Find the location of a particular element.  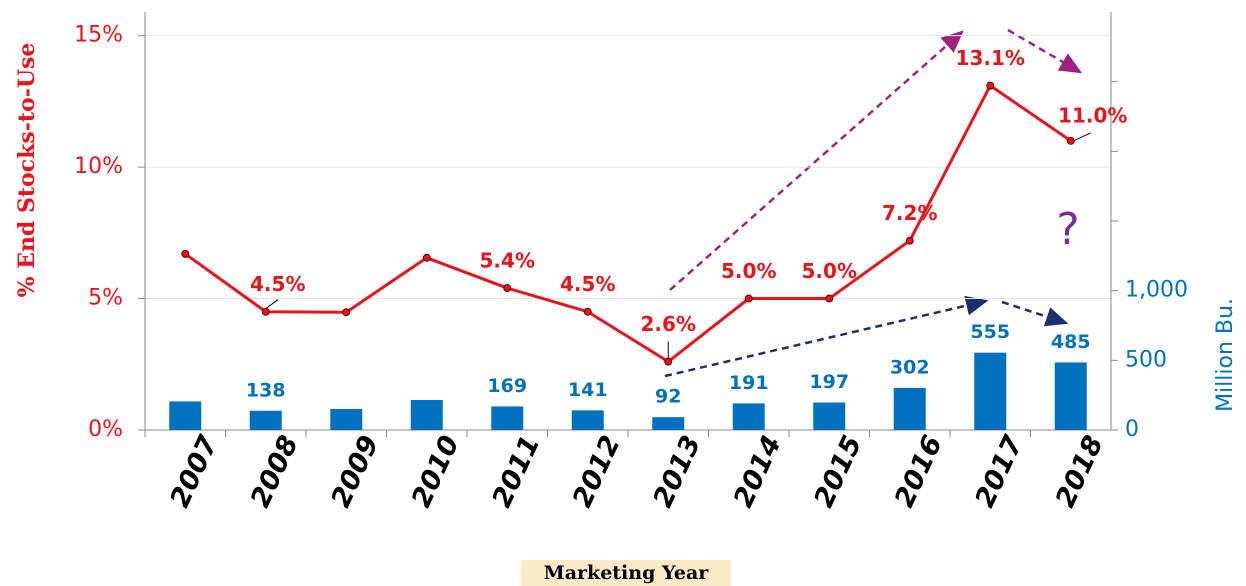

x-tick-label: 2013 is located at coordinates (677, 471).